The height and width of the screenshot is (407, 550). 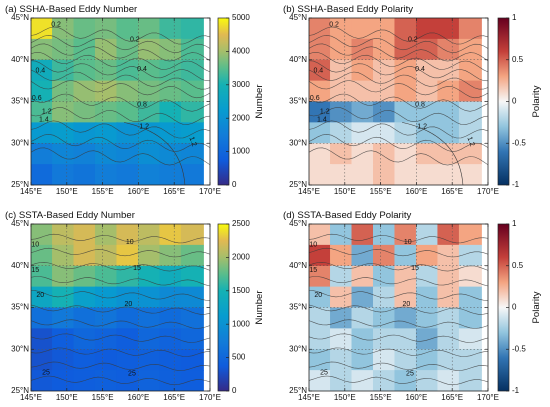 I want to click on colorbar-tick-label: 3000, so click(x=241, y=84).